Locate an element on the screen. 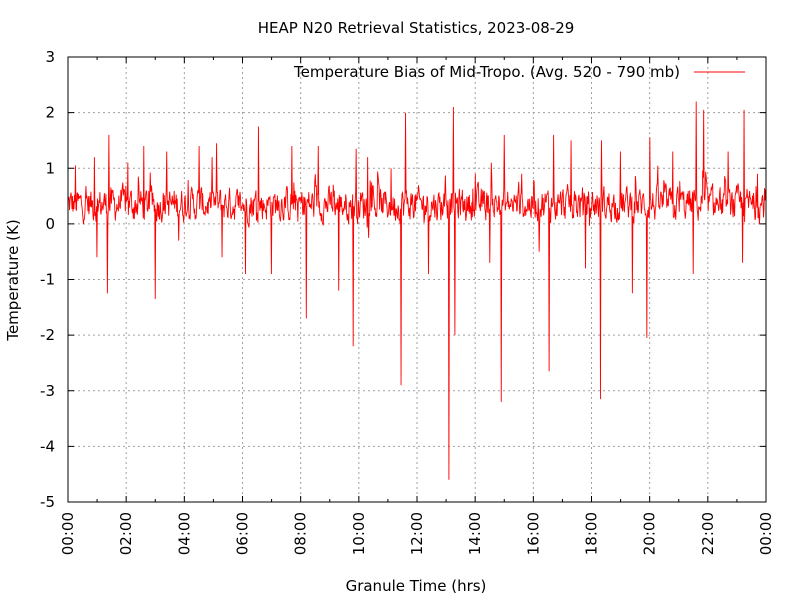 The width and height of the screenshot is (800, 600). x-tick-label: 04:00 is located at coordinates (184, 533).